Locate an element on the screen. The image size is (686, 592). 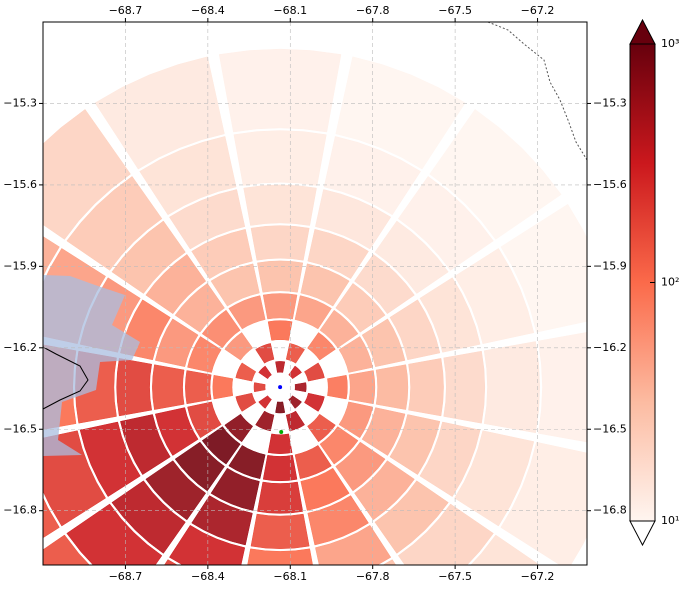
station-point is located at coordinates (280, 387).